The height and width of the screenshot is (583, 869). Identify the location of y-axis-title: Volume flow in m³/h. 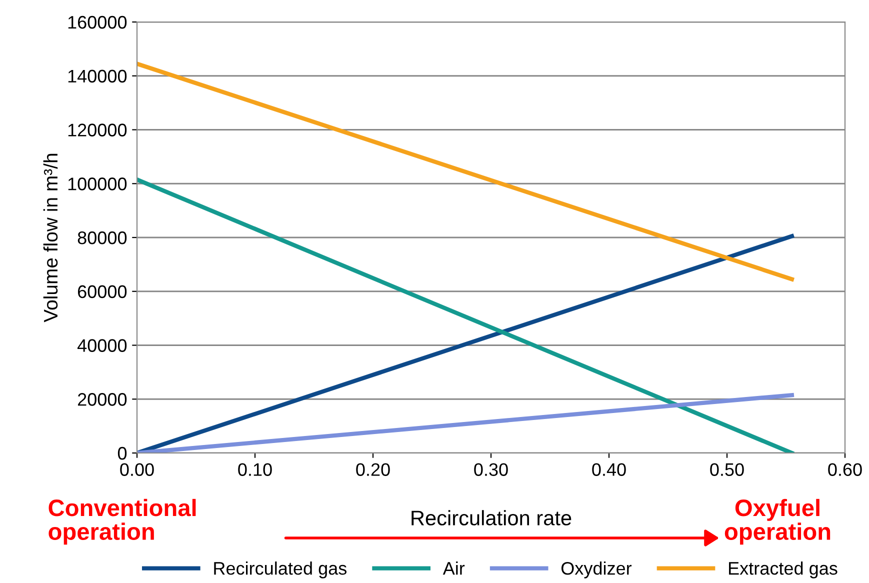
(50, 238).